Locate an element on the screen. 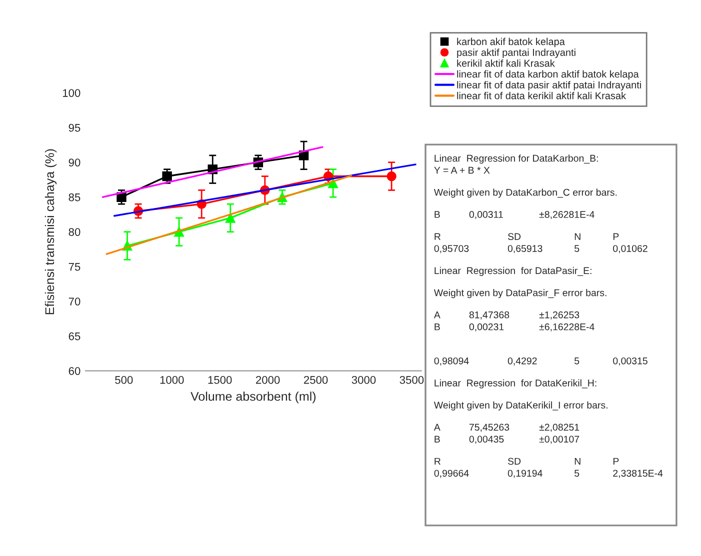  legend-label: kerikil aktif kali Krasak is located at coordinates (506, 63).